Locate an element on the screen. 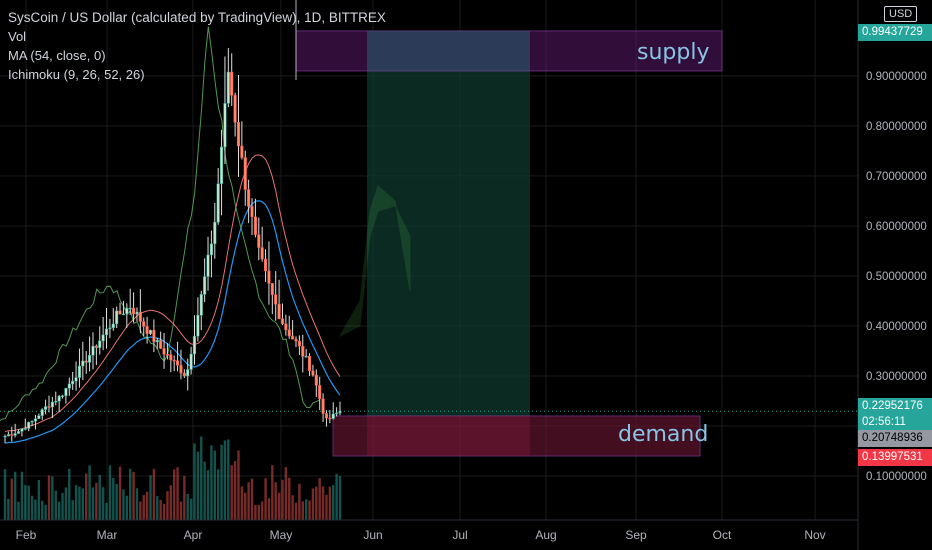 The height and width of the screenshot is (550, 932). y-tick-label: 0.40000000 is located at coordinates (896, 327).